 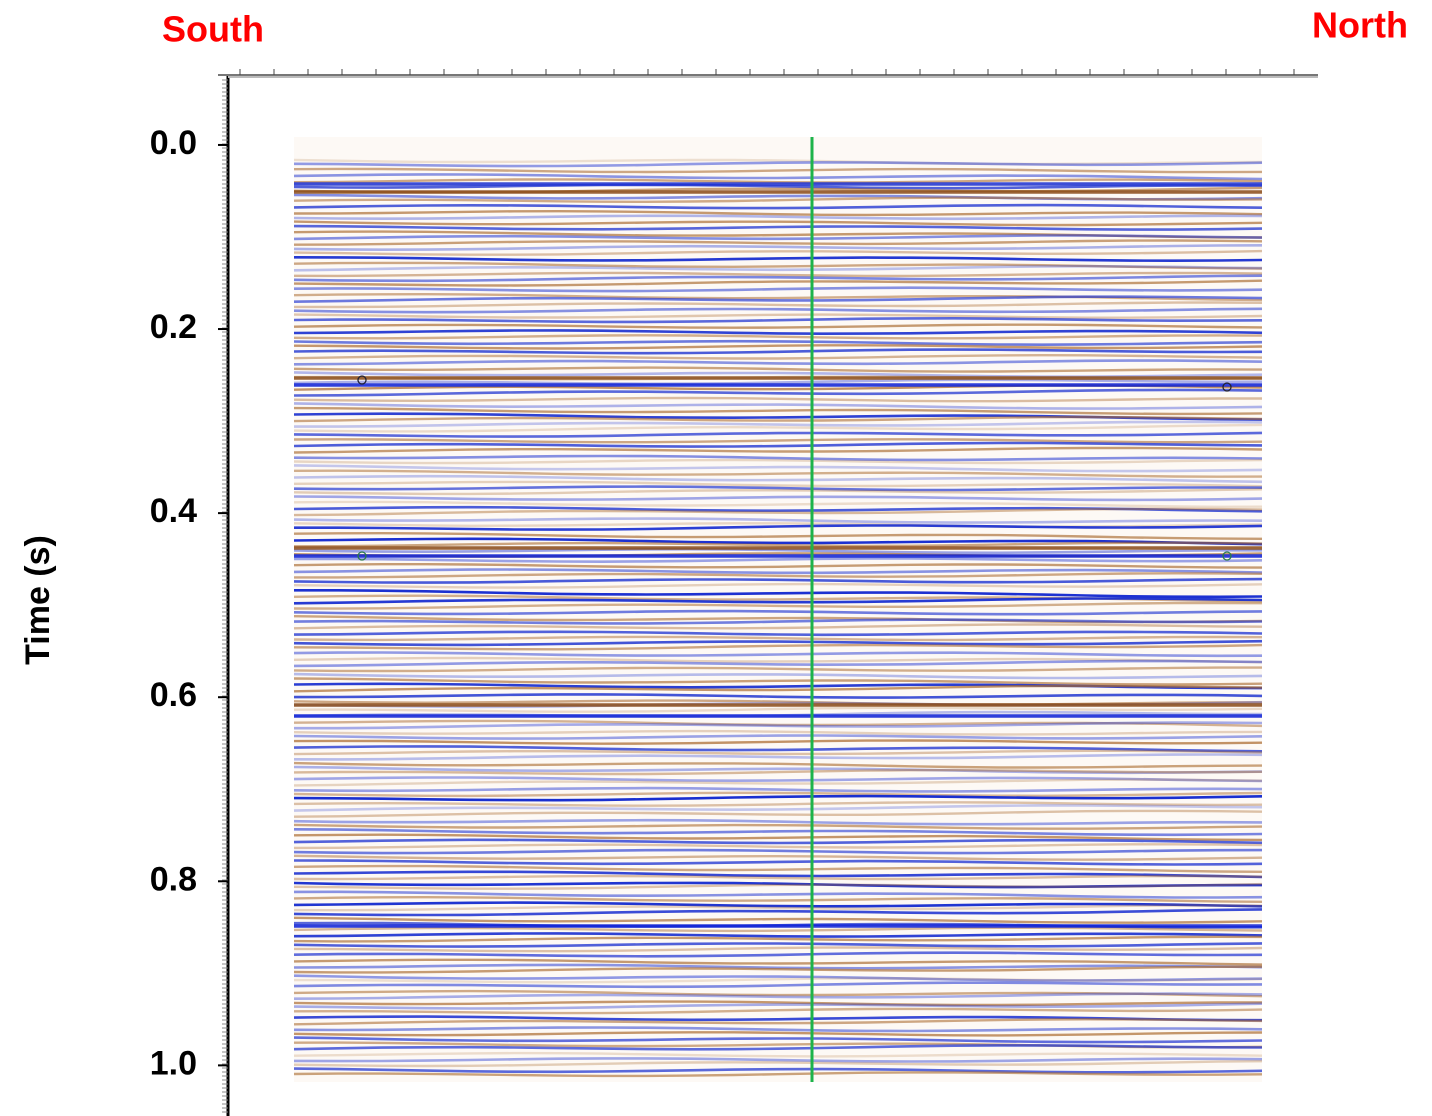 What do you see at coordinates (225, 596) in the screenshot?
I see `left-minor-ticks` at bounding box center [225, 596].